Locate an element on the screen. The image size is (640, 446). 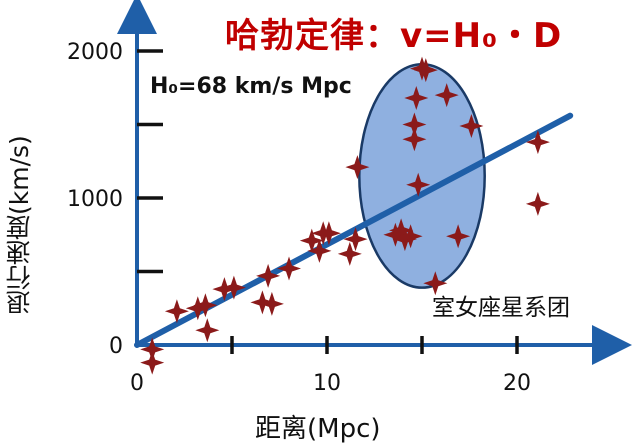
x-tick-label: 20 is located at coordinates (517, 383).